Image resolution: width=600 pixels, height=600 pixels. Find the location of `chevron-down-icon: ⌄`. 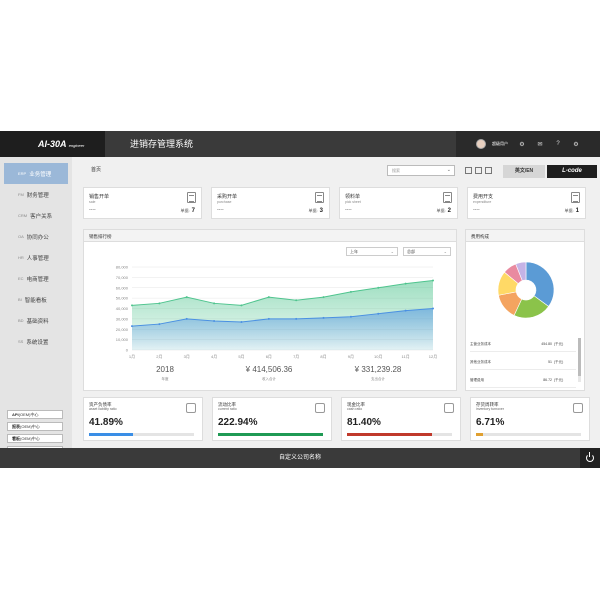

chevron-down-icon: ⌄ is located at coordinates (445, 251).